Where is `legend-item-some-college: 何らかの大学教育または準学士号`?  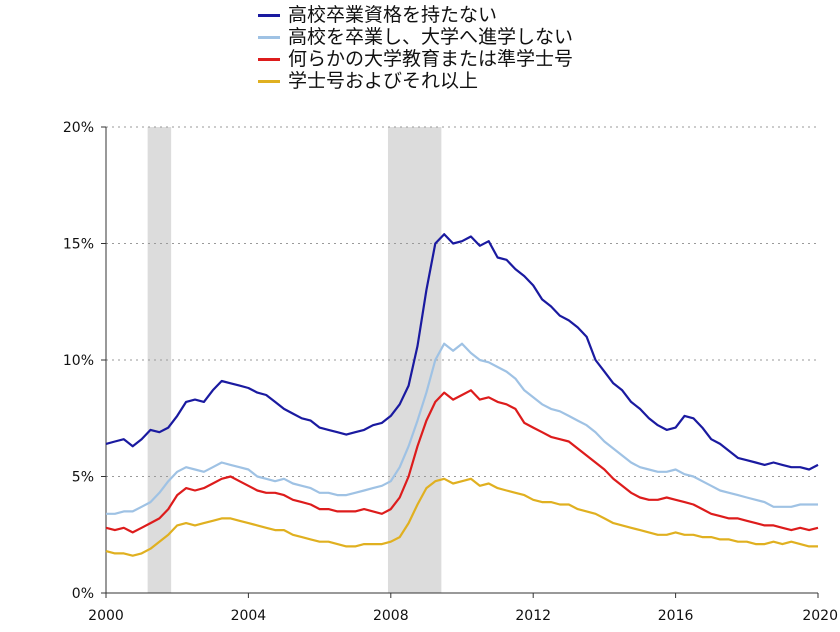 legend-item-some-college: 何らかの大学教育または準学士号 is located at coordinates (415, 59).